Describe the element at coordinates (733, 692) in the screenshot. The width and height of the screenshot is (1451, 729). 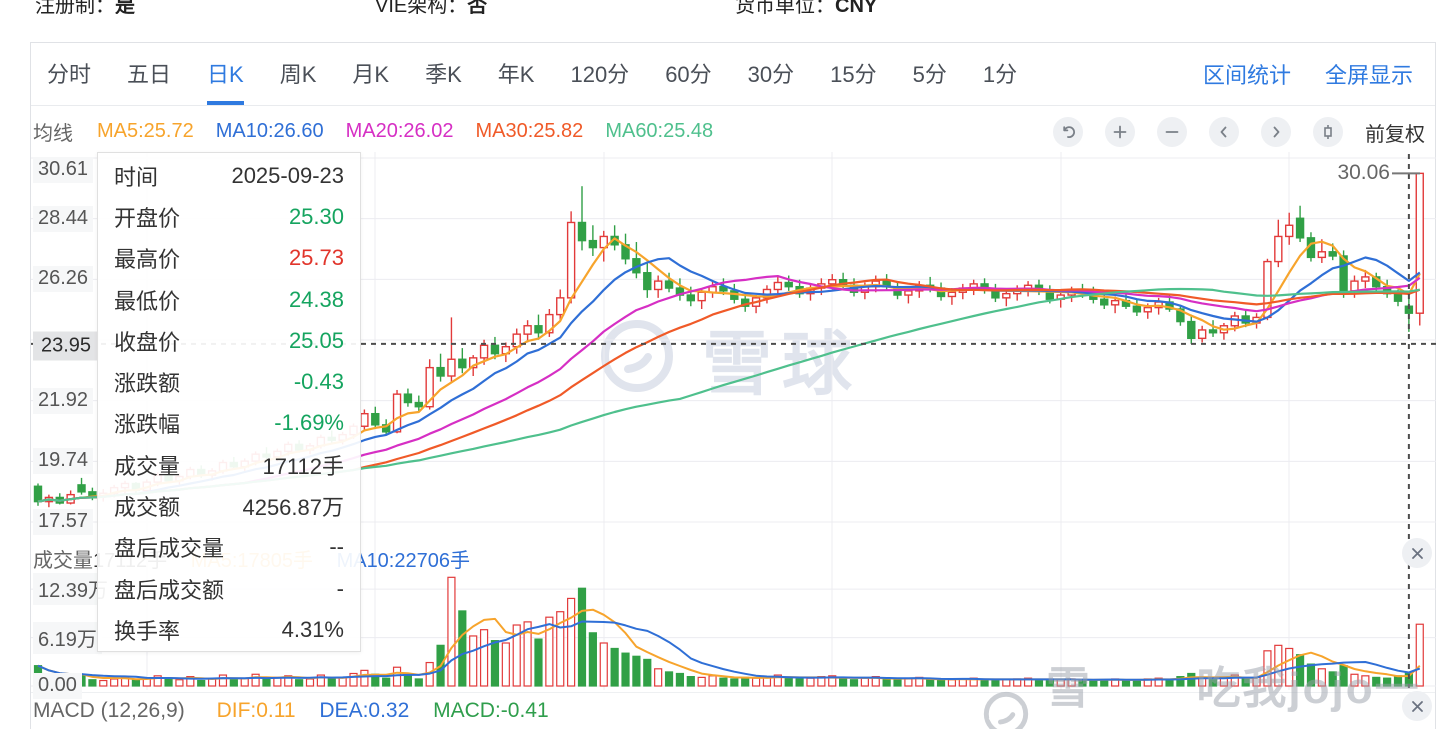
I see `pane-separator` at that location.